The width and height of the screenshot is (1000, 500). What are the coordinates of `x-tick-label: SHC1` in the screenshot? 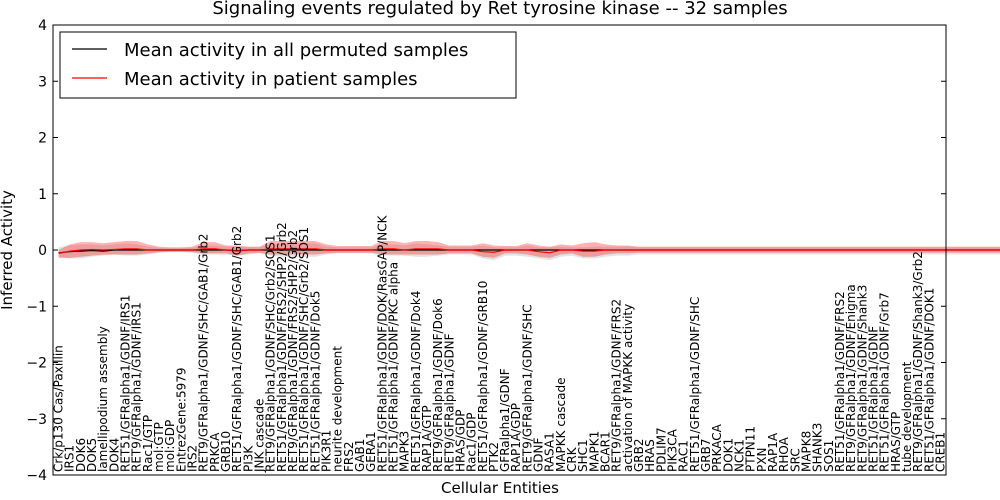 It's located at (583, 455).